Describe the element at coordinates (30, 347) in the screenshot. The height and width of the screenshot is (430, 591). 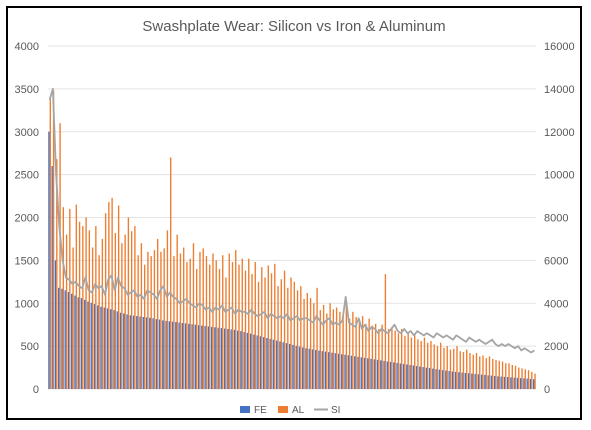
I see `left-tick-label: 500` at that location.